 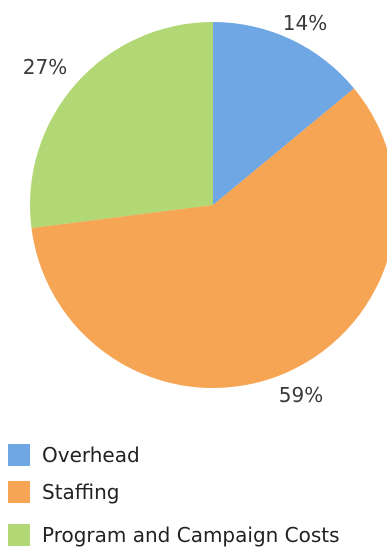 I want to click on pie-label-staffing: 59%, so click(x=301, y=395).